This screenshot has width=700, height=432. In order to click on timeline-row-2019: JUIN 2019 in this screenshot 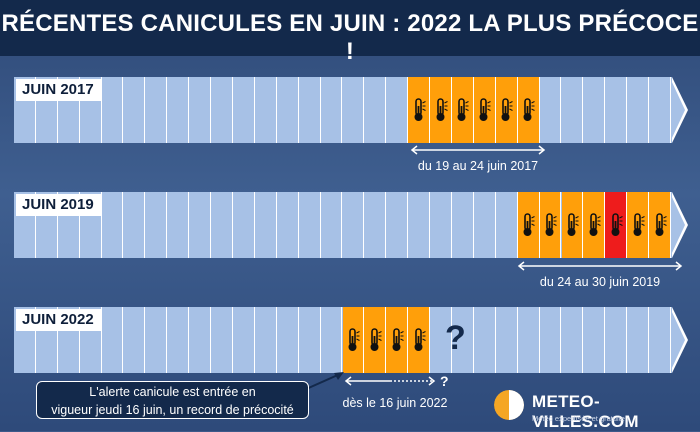, I will do `click(357, 225)`.